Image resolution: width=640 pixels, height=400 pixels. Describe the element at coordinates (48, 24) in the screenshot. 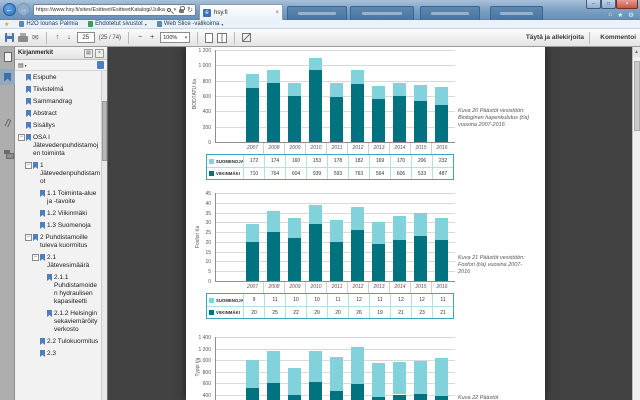

I see `favorites-item: H2O lounas Palmia` at that location.